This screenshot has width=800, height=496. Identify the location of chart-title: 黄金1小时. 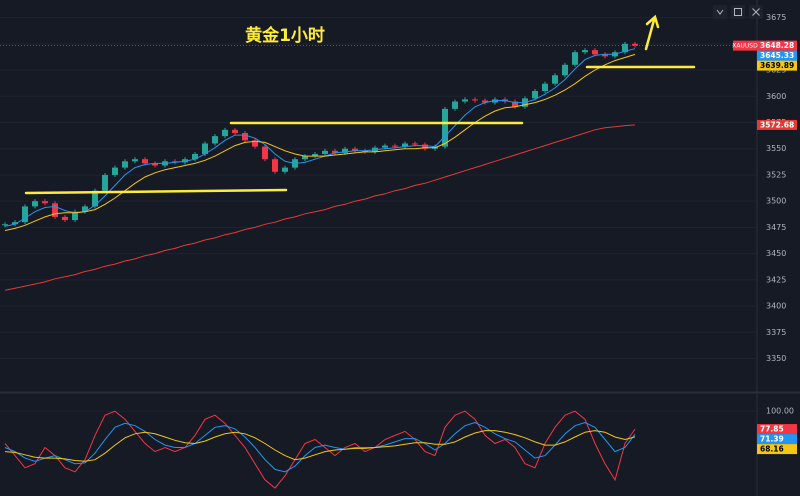
(285, 35).